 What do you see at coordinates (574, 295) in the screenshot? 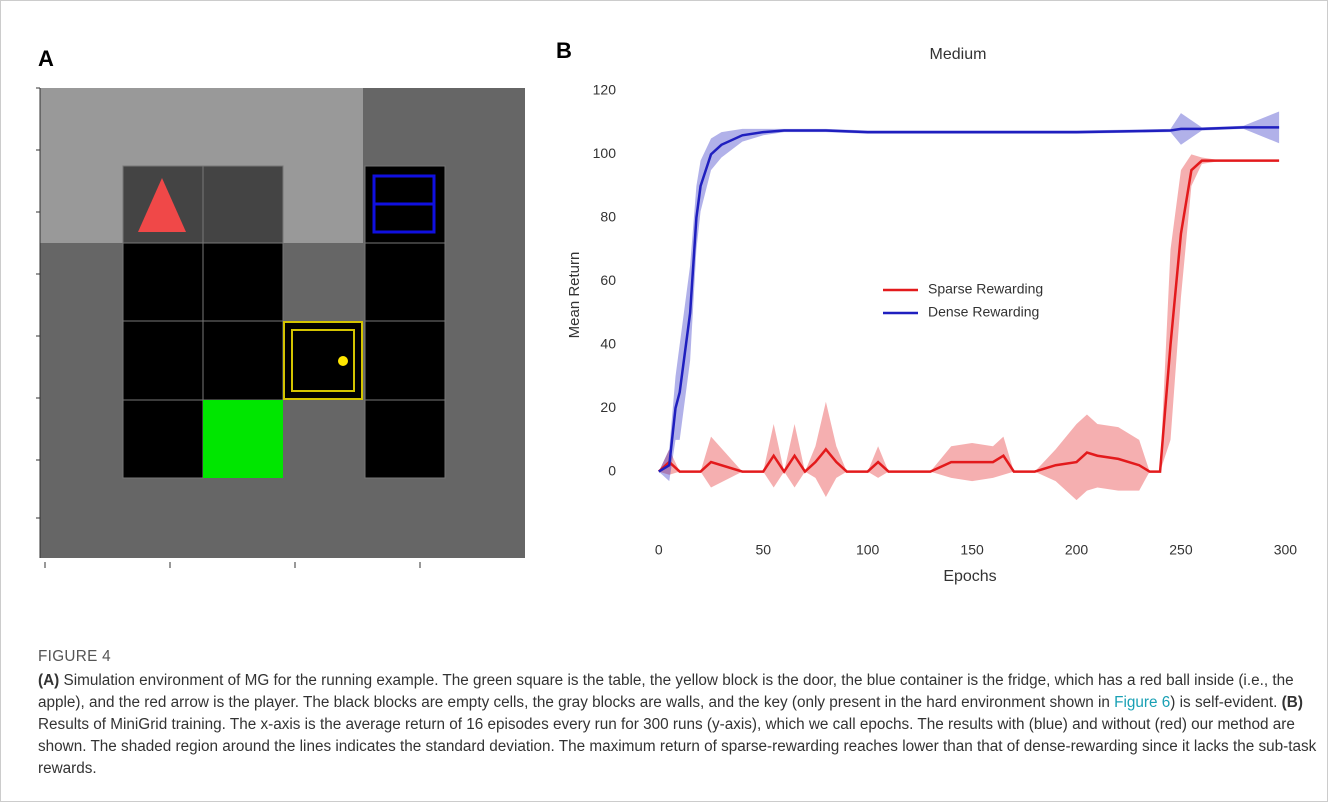
I see `y-axis-label: Mean Return` at bounding box center [574, 295].